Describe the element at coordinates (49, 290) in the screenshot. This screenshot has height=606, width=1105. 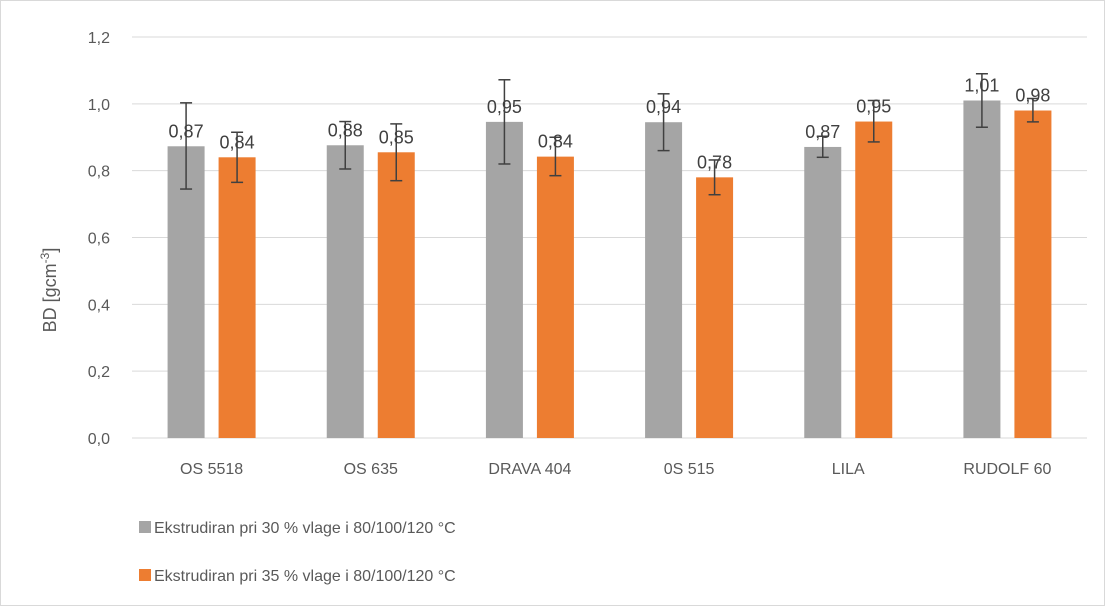
I see `y-axis-label: BD [gcm-3]` at that location.